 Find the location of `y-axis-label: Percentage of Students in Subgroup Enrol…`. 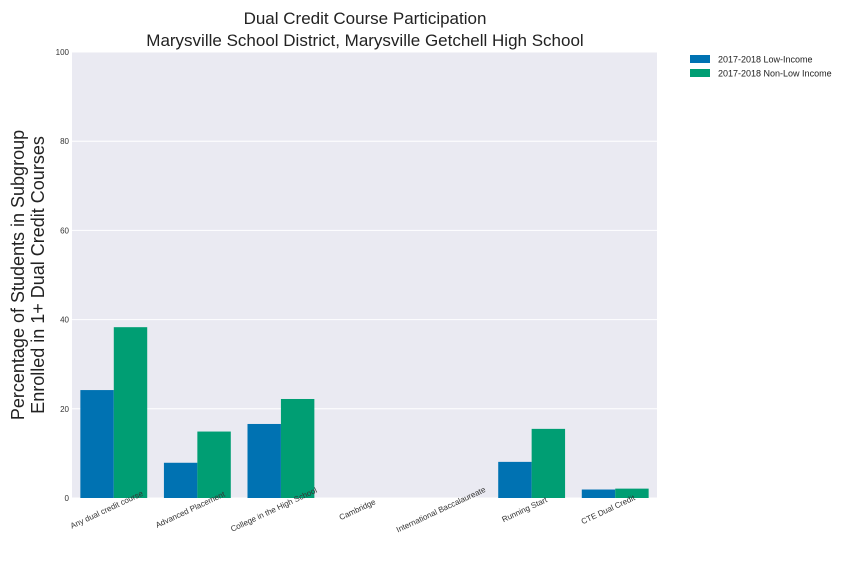

y-axis-label: Percentage of Students in Subgroup Enrol… is located at coordinates (28, 275).